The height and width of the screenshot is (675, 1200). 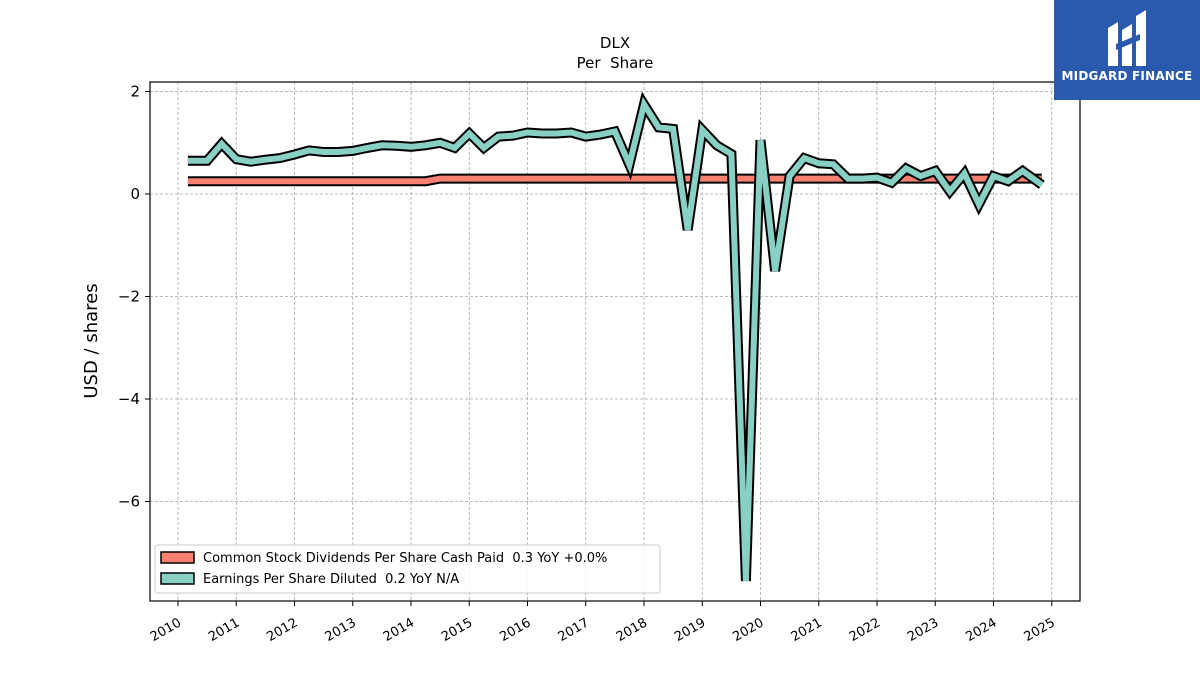 I want to click on y-axis-ticks: 2 0 −2 −4 −6, so click(x=134, y=297).